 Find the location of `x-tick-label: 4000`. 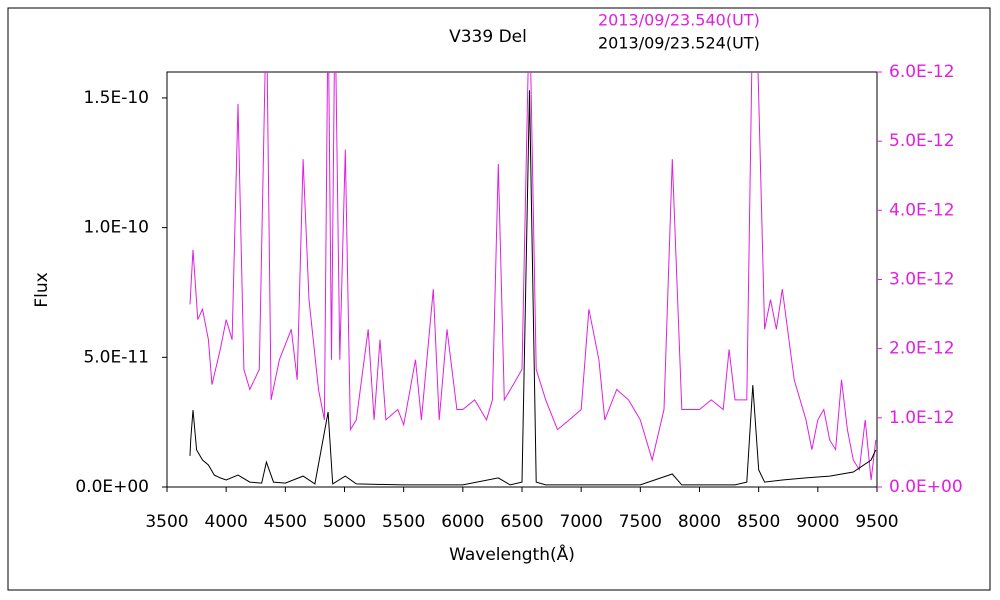

x-tick-label: 4000 is located at coordinates (226, 522).